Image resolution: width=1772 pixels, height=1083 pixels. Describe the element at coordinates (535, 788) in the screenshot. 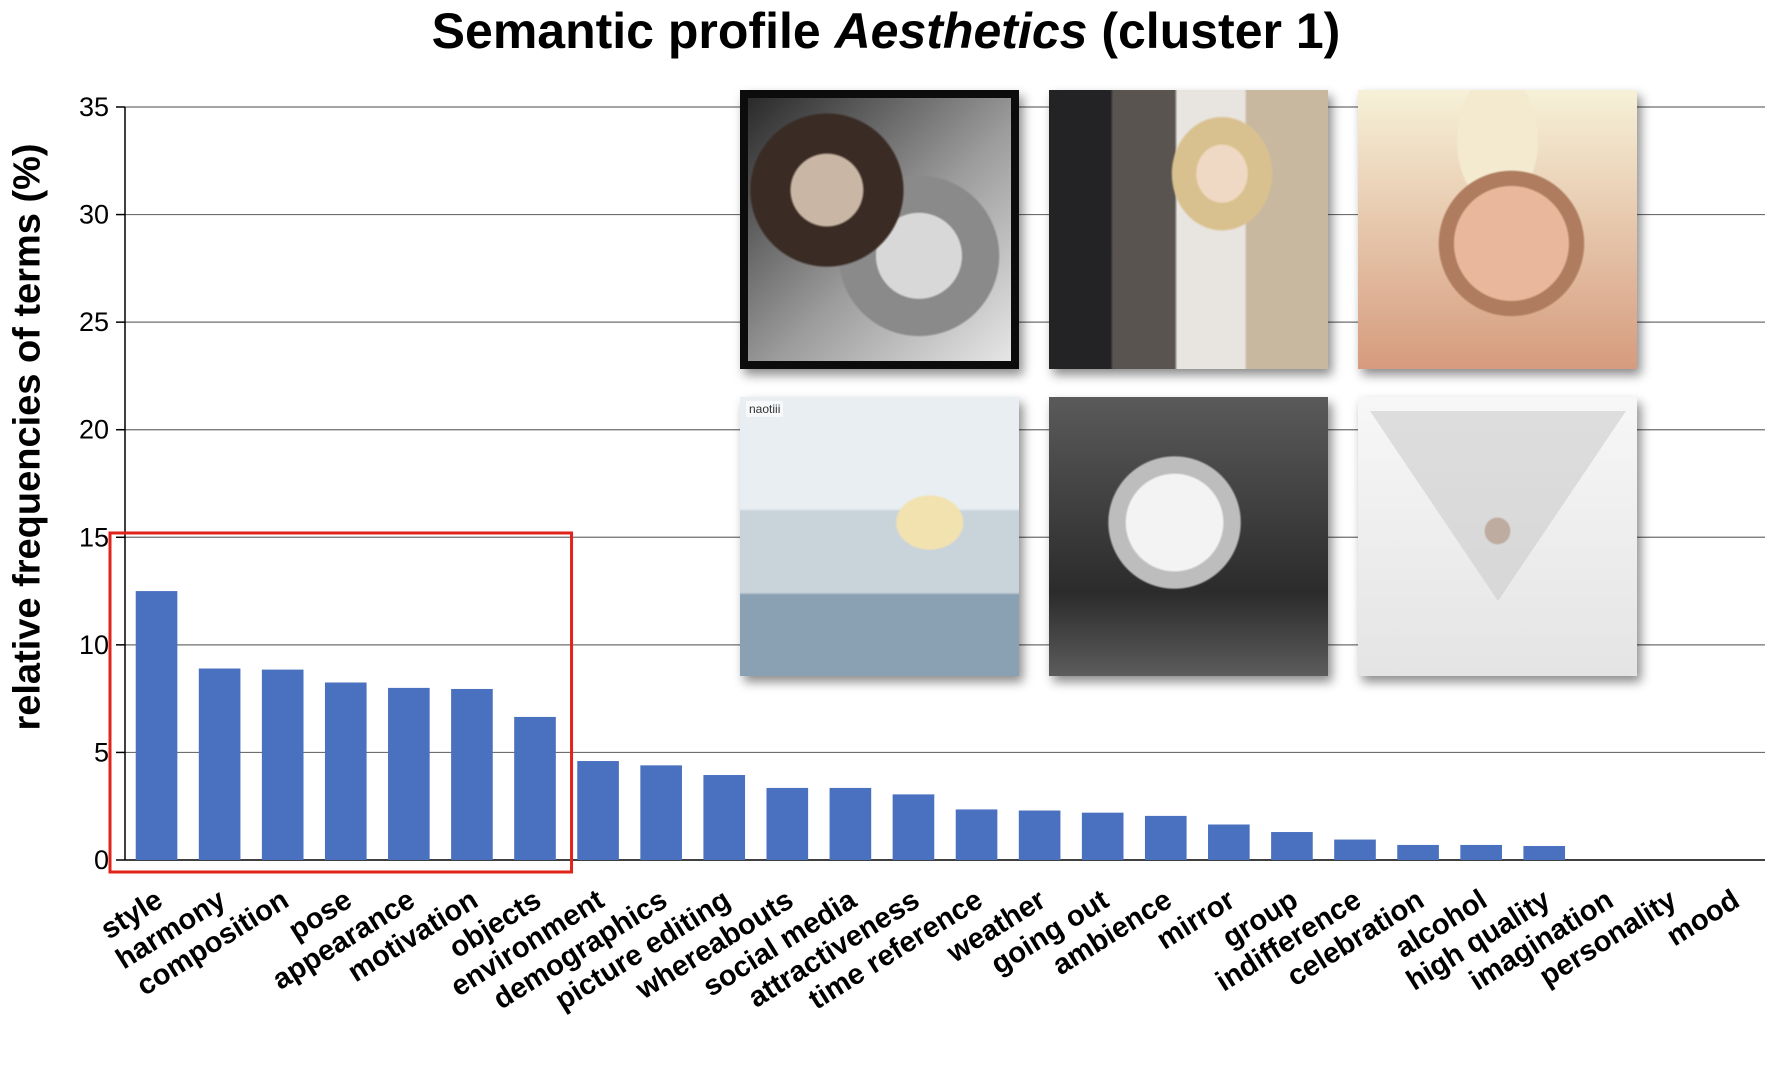

I see `bar-objects` at that location.